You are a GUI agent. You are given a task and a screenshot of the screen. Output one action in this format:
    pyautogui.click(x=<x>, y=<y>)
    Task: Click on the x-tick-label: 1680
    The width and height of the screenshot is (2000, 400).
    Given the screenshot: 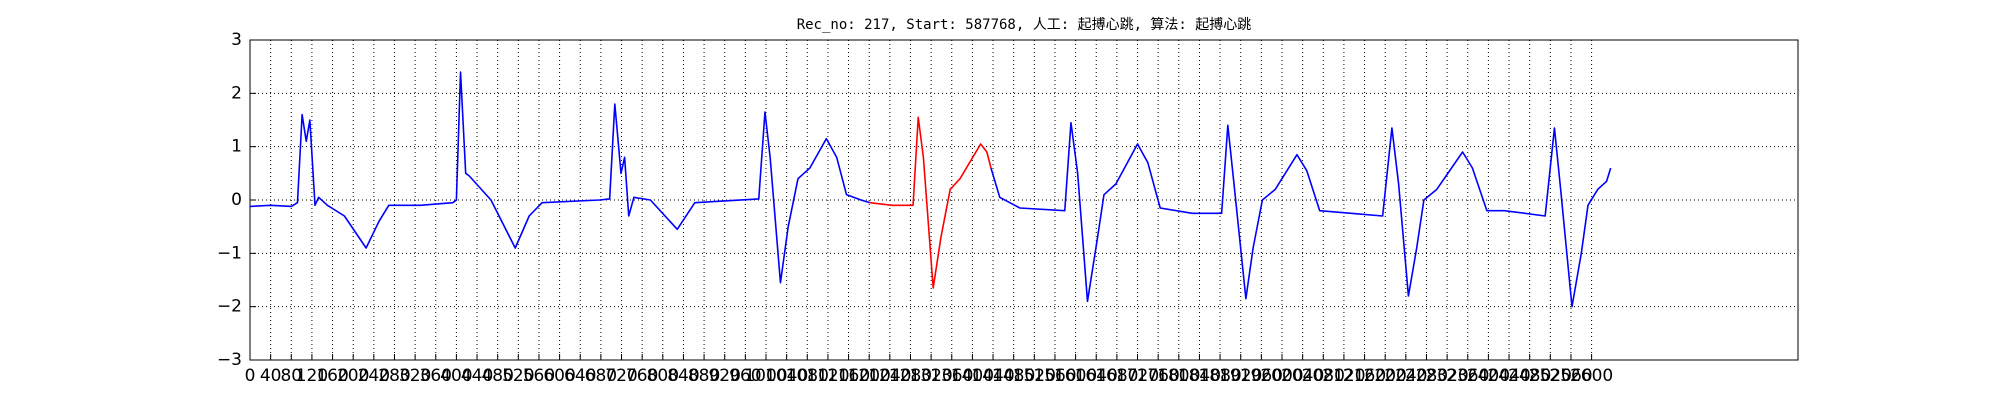 What is the action you would take?
    pyautogui.click(x=1116, y=376)
    